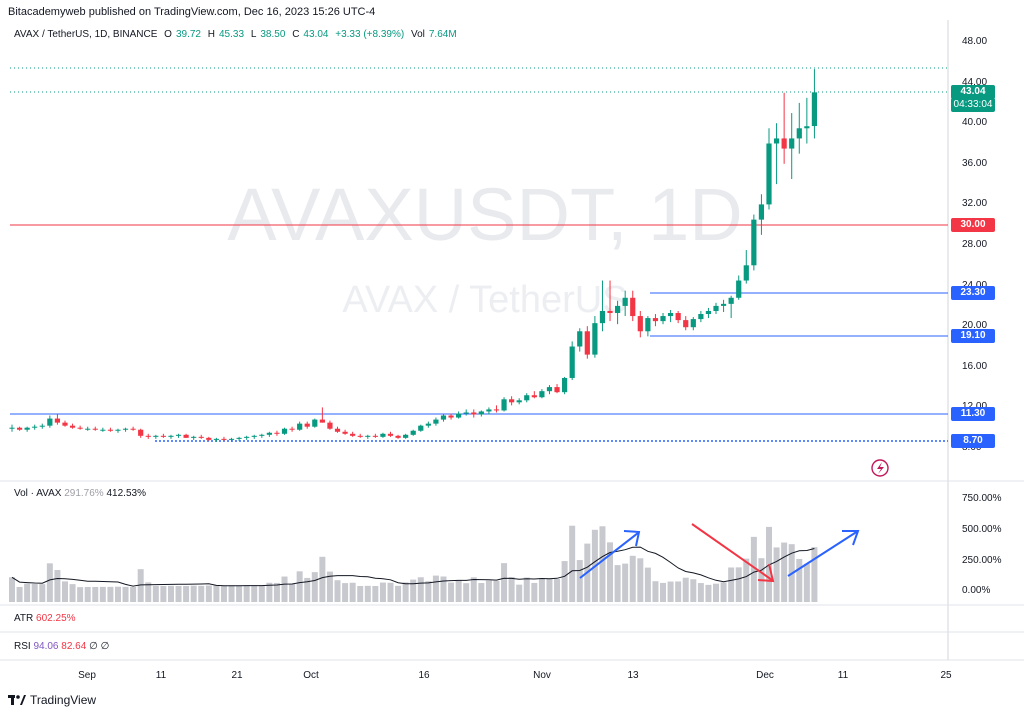 This screenshot has height=716, width=1024. Describe the element at coordinates (765, 675) in the screenshot. I see `time-tick: Dec` at that location.